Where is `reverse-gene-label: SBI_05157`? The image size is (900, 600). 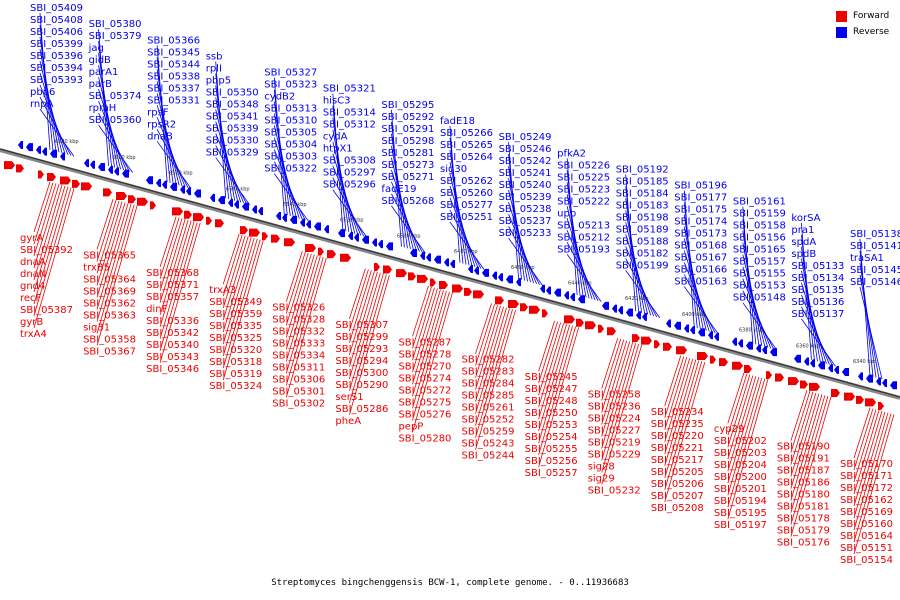 reverse-gene-label: SBI_05157 is located at coordinates (759, 262).